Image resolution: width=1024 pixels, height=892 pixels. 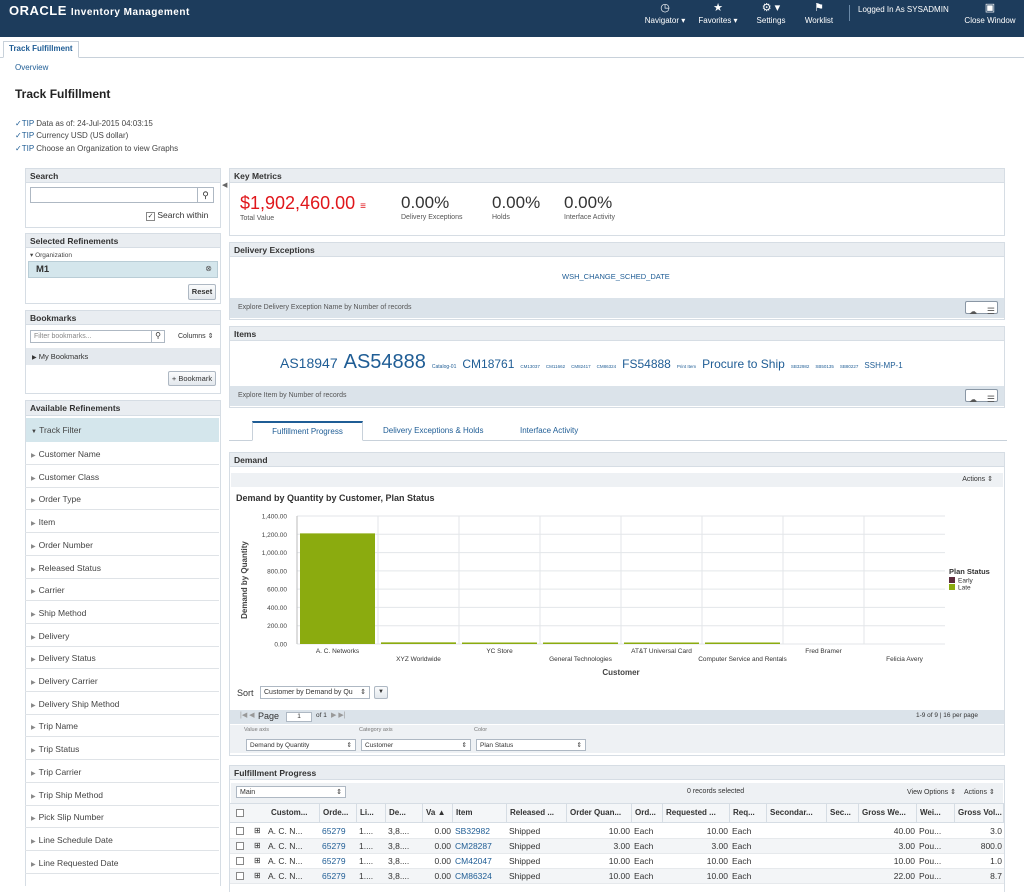 I want to click on organization-refinement: M1 ⊗, so click(x=123, y=269).